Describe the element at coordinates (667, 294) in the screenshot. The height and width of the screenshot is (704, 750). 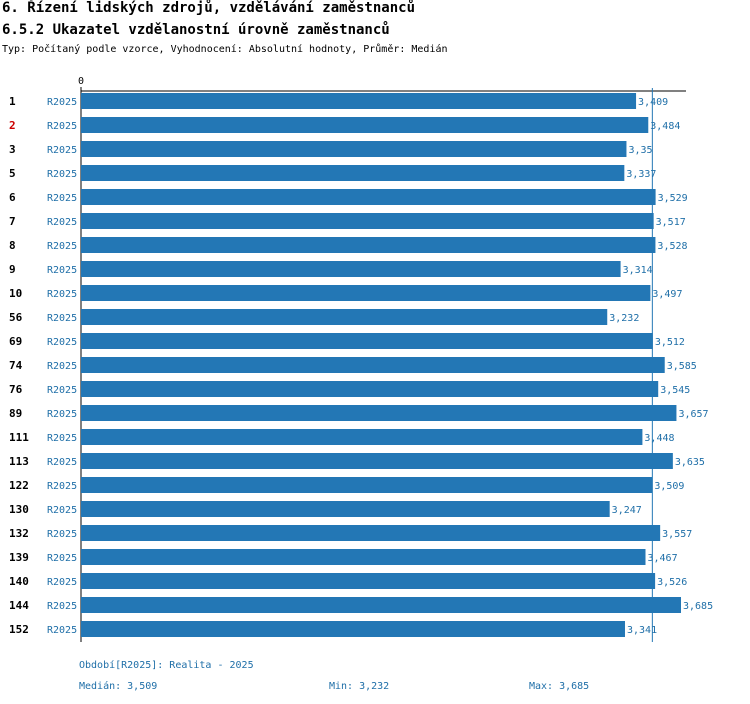
I see `bar-value-label: 3,497` at that location.